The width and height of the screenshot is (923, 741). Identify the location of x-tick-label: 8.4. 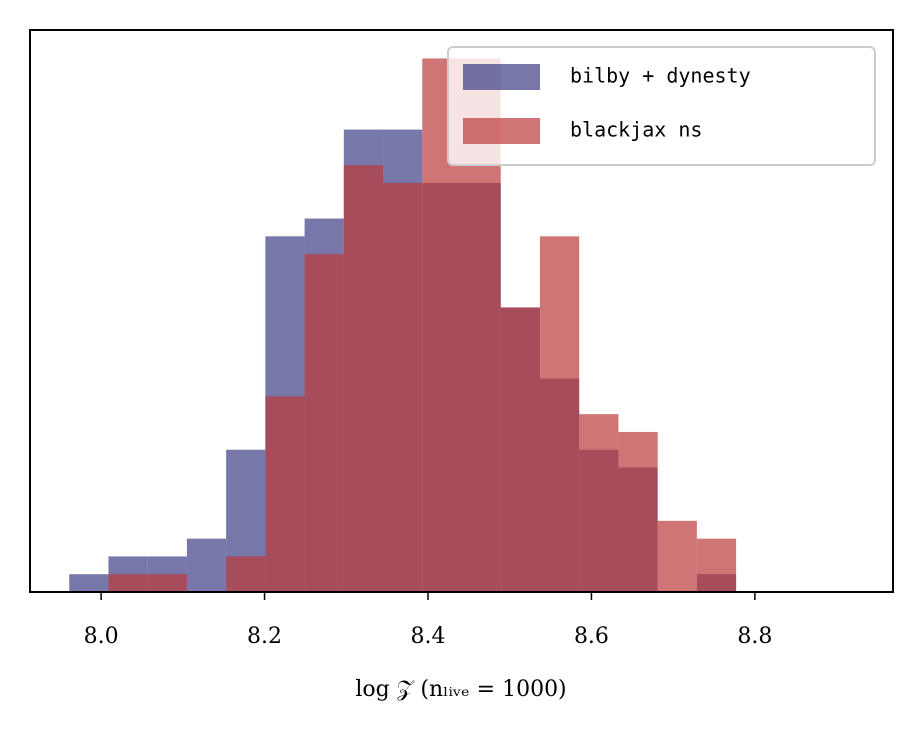
(427, 636).